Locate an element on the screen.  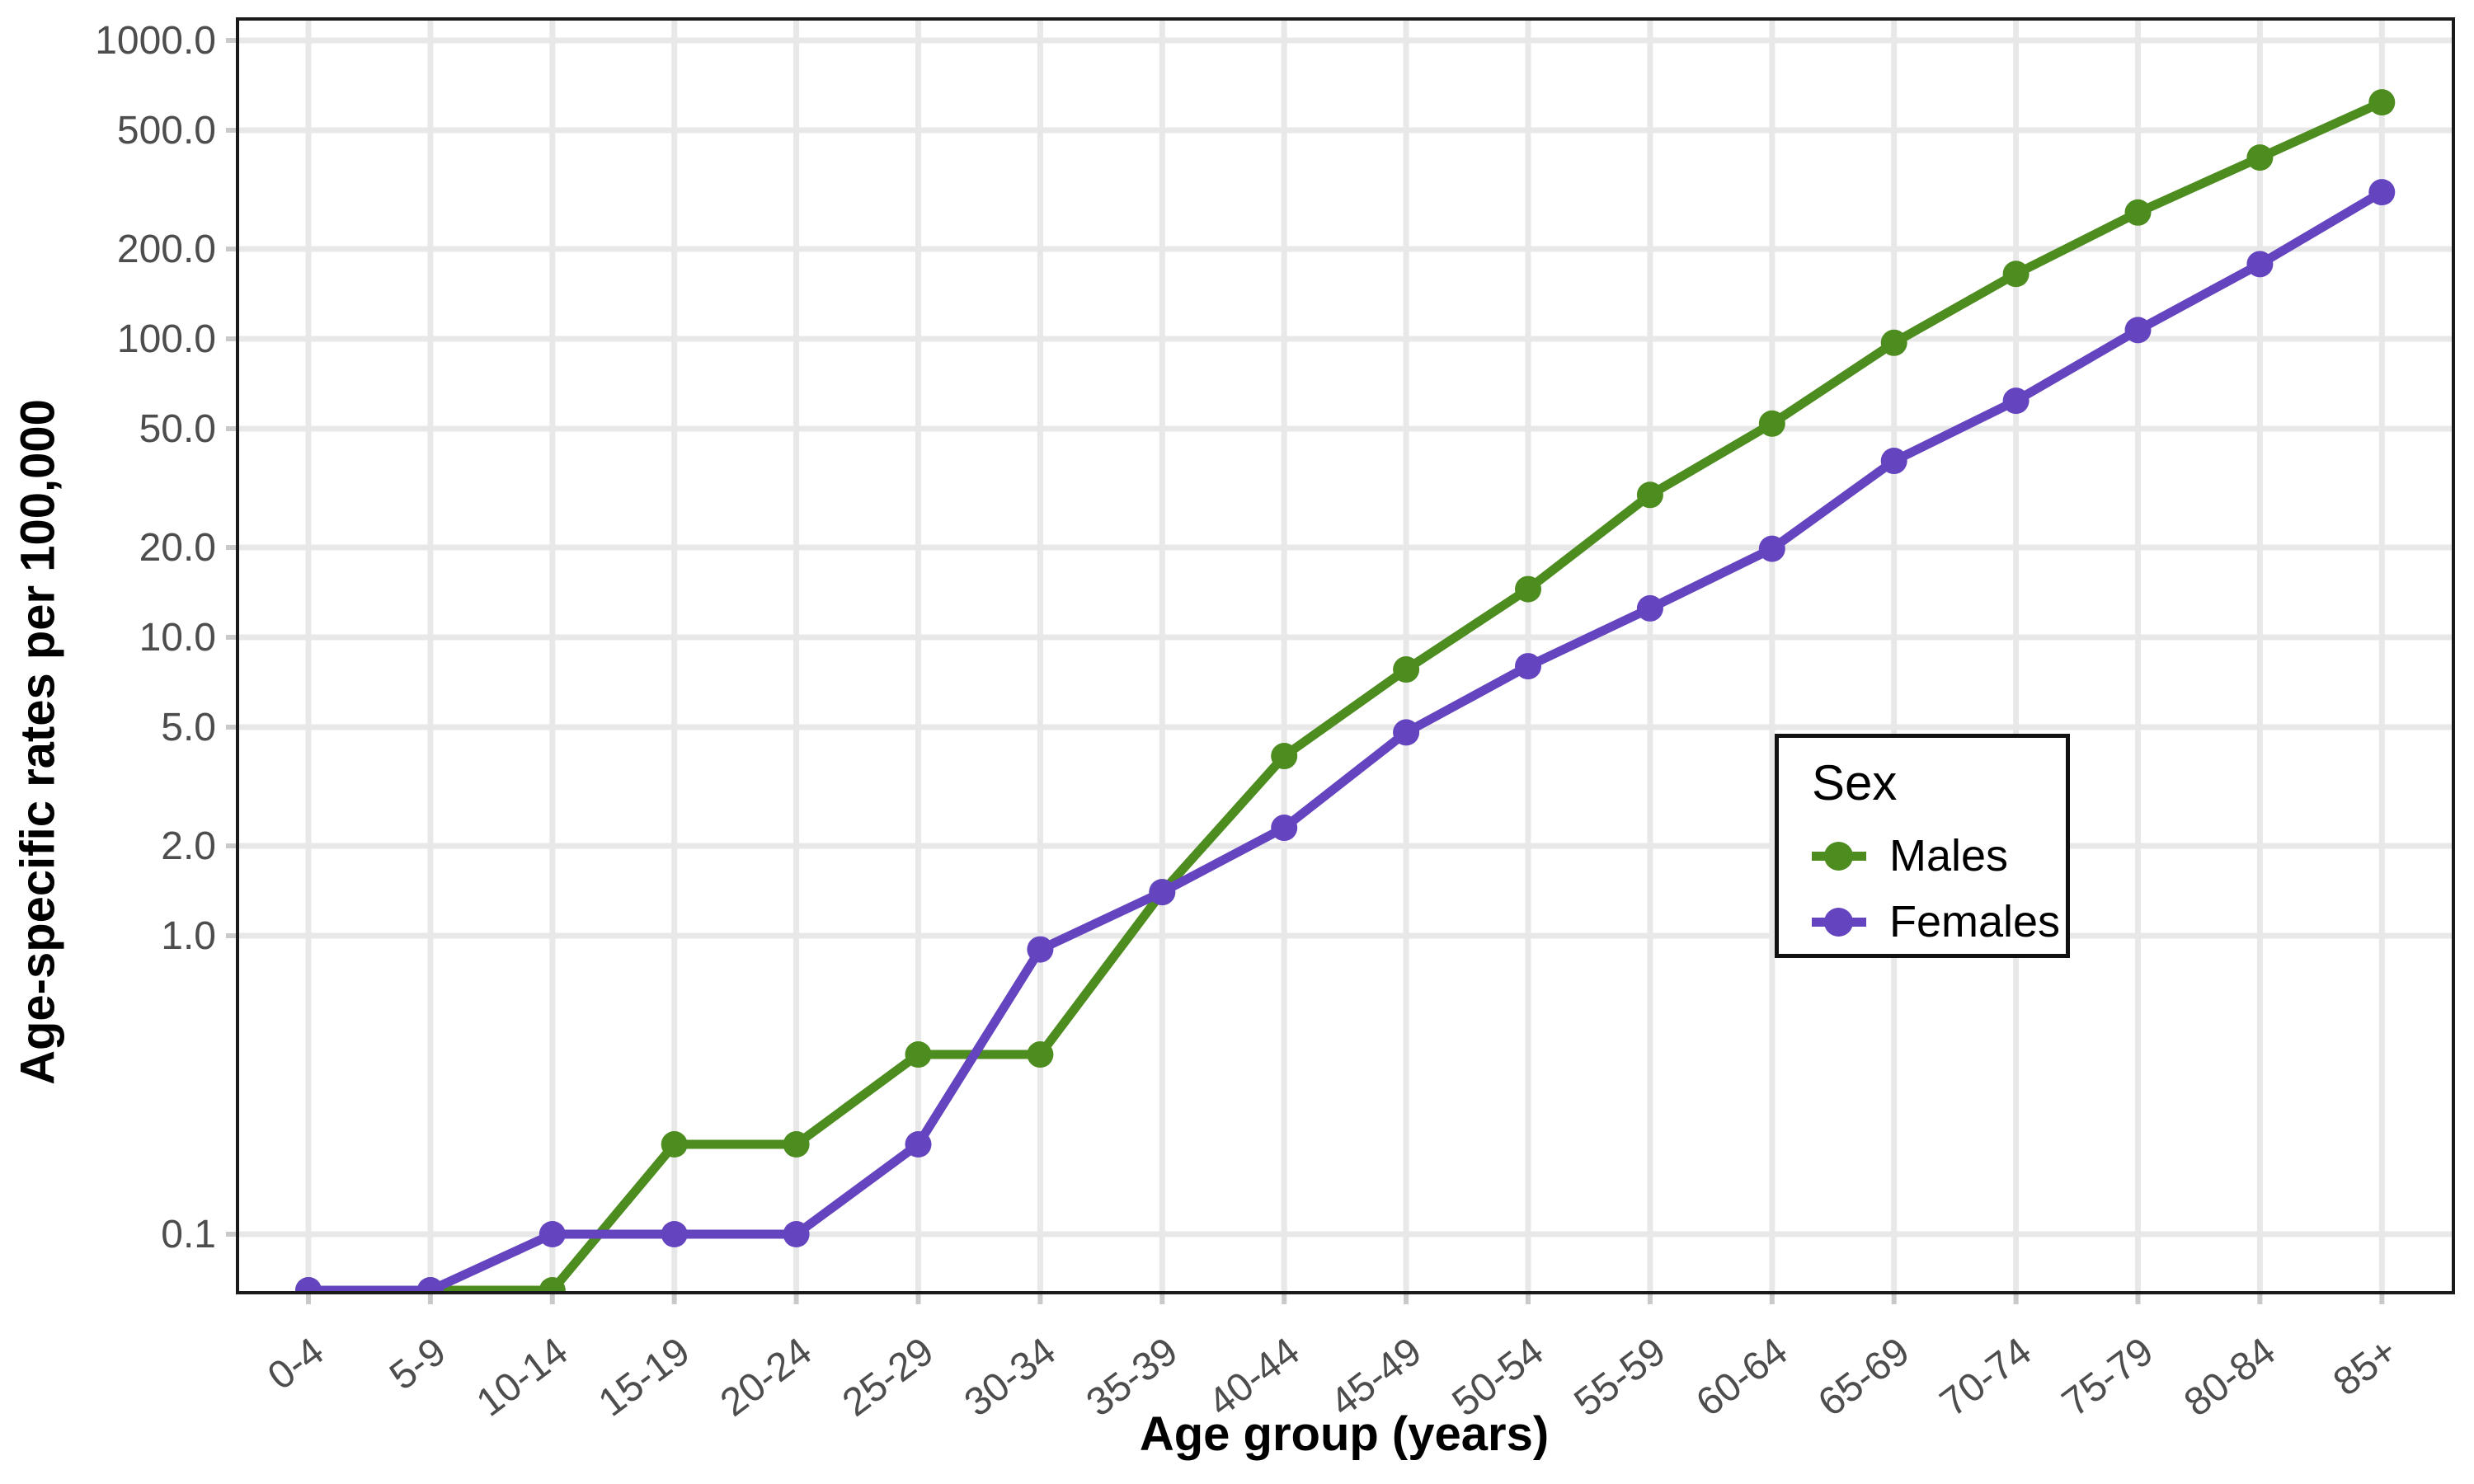
x-tick-label: 15-19 is located at coordinates (644, 1377).